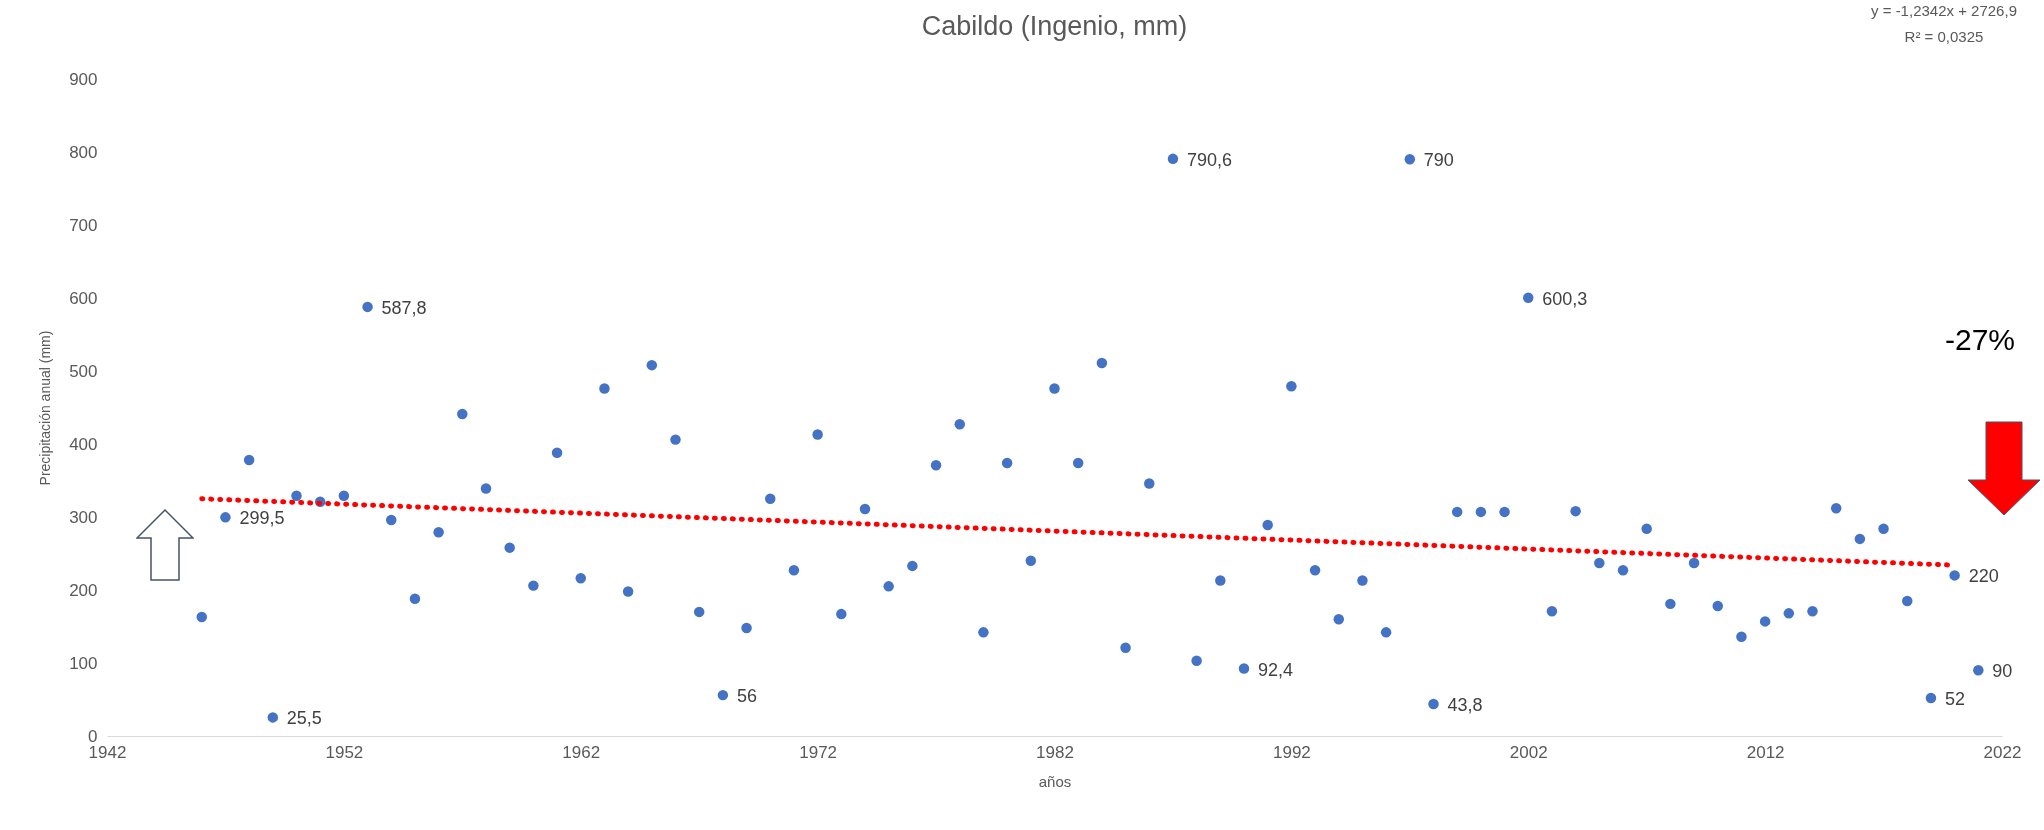 The height and width of the screenshot is (830, 2044). I want to click on data-label: 220, so click(1983, 576).